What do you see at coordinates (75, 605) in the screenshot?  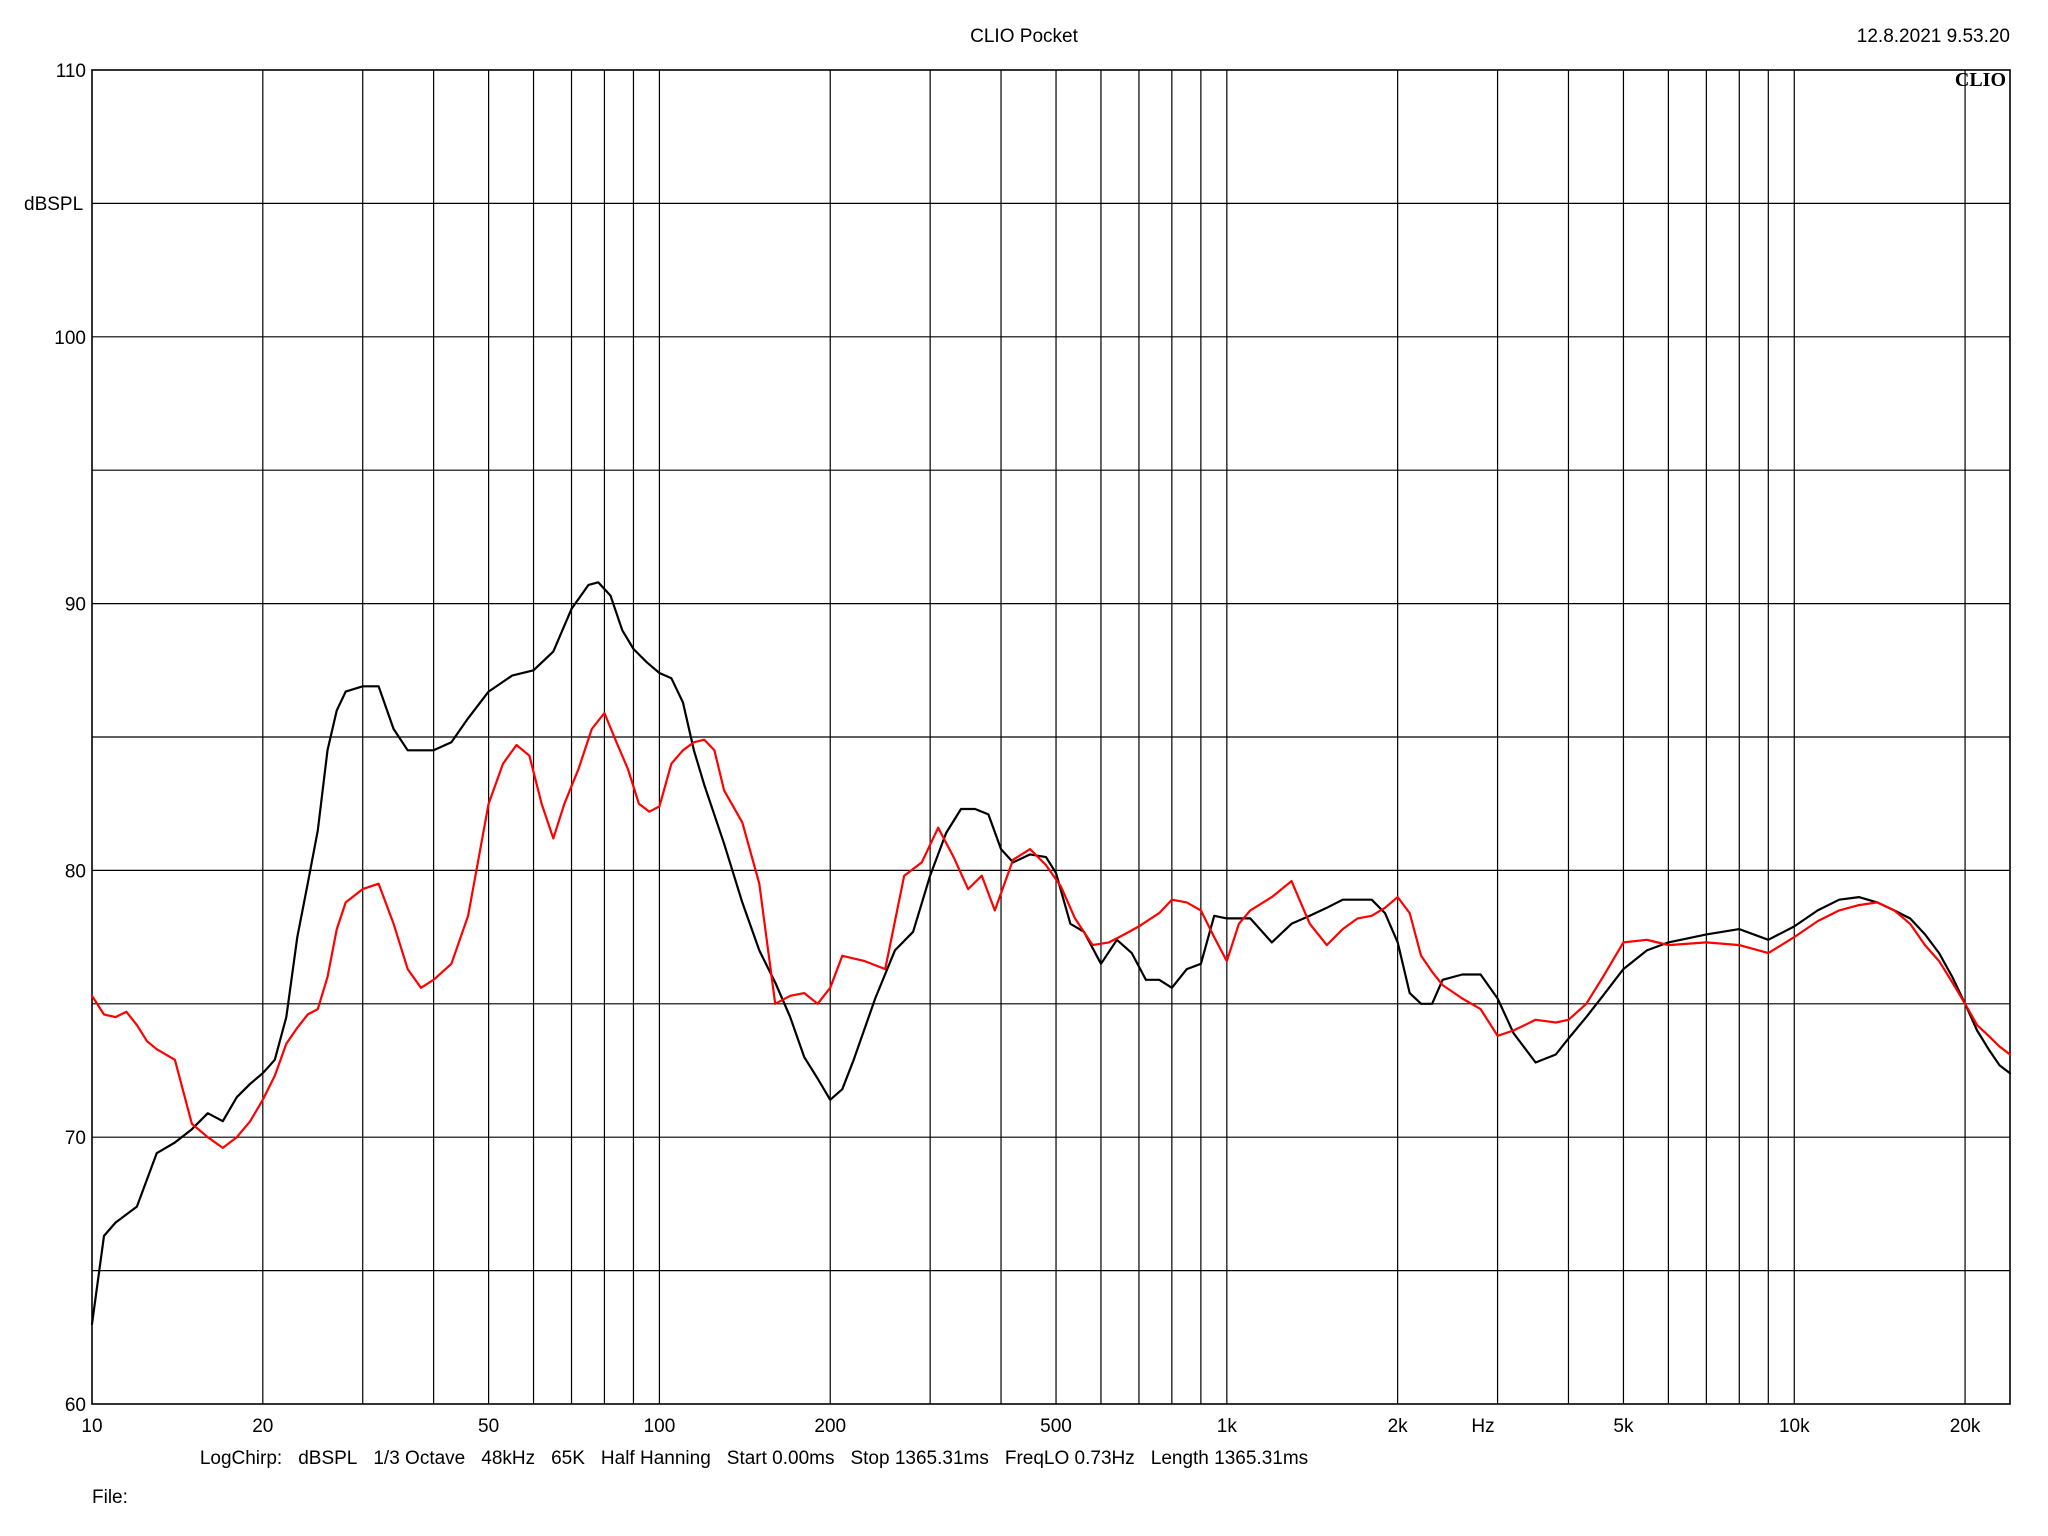 I see `y-tick-label: 90` at bounding box center [75, 605].